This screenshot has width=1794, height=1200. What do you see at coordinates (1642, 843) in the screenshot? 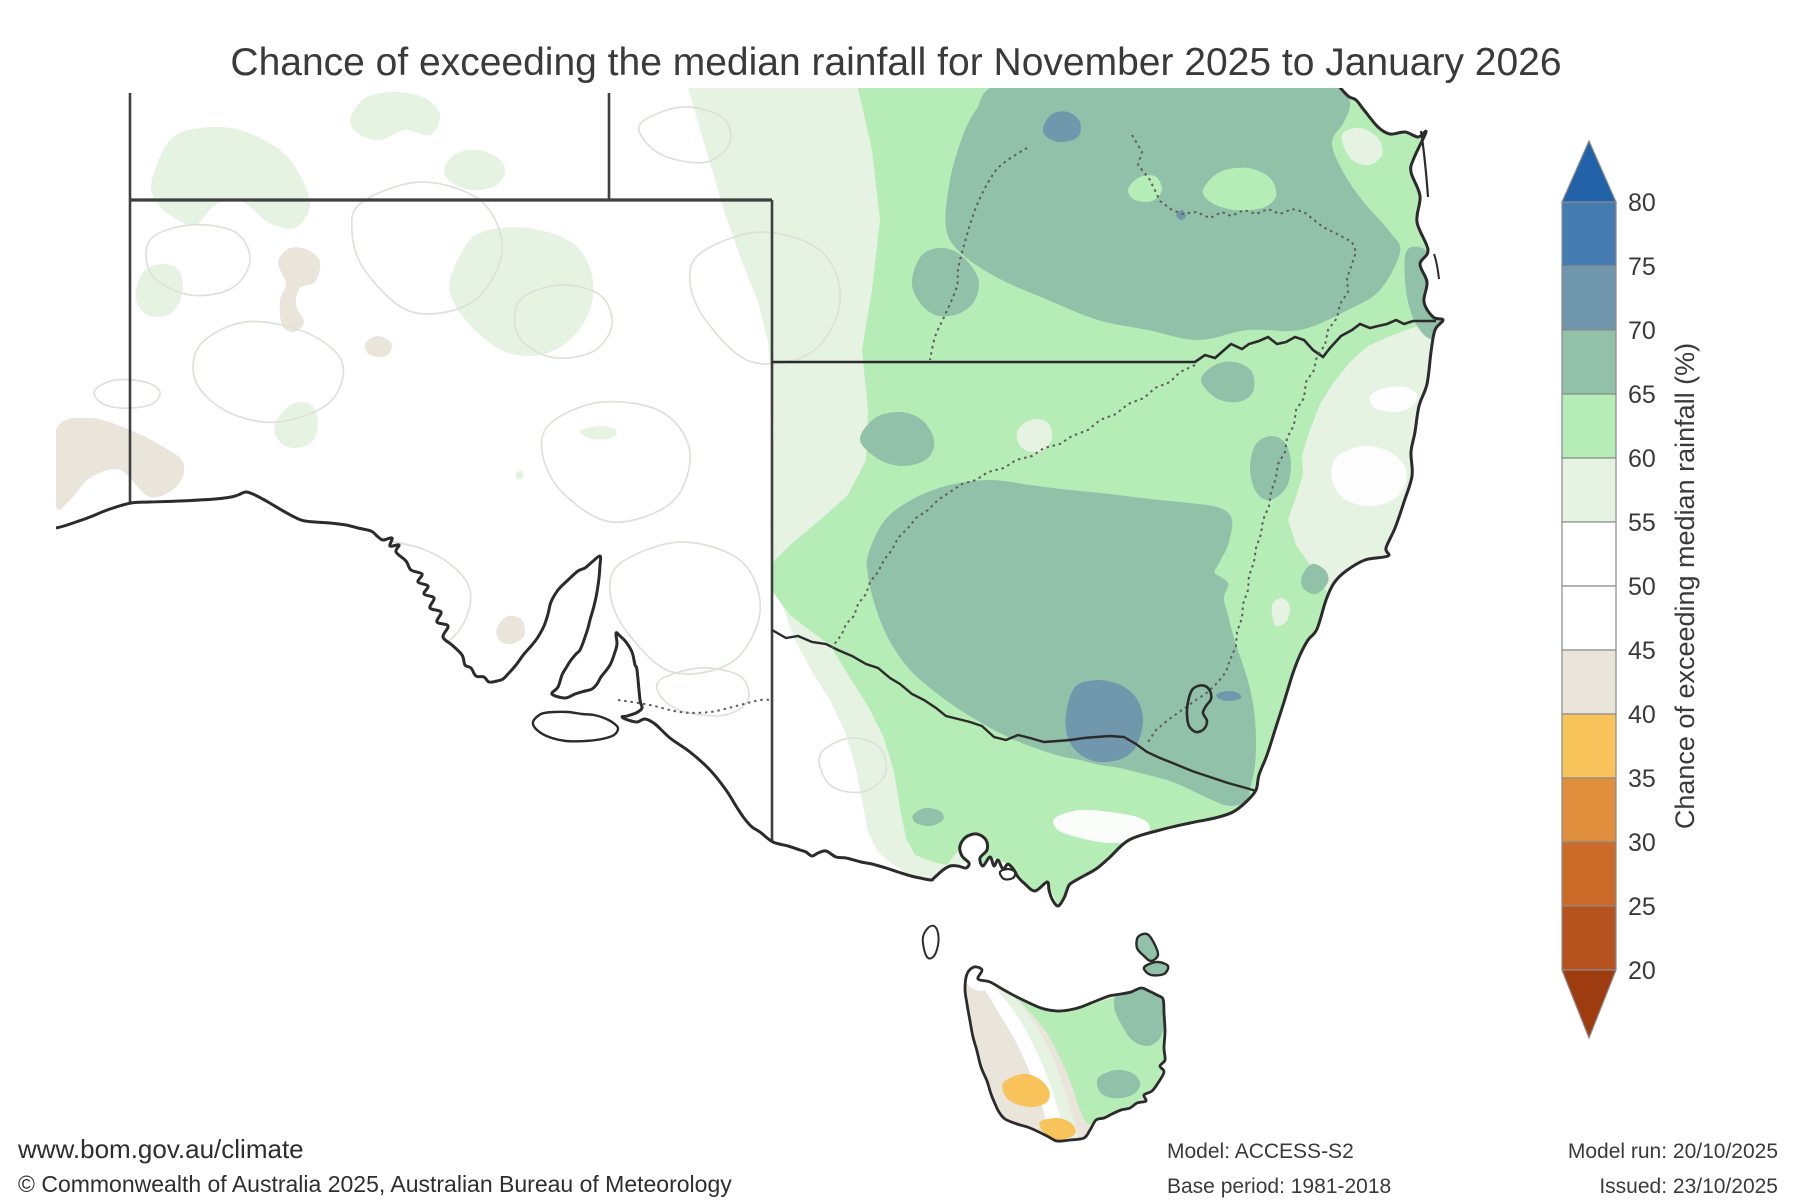
I see `svg-text: 30` at bounding box center [1642, 843].